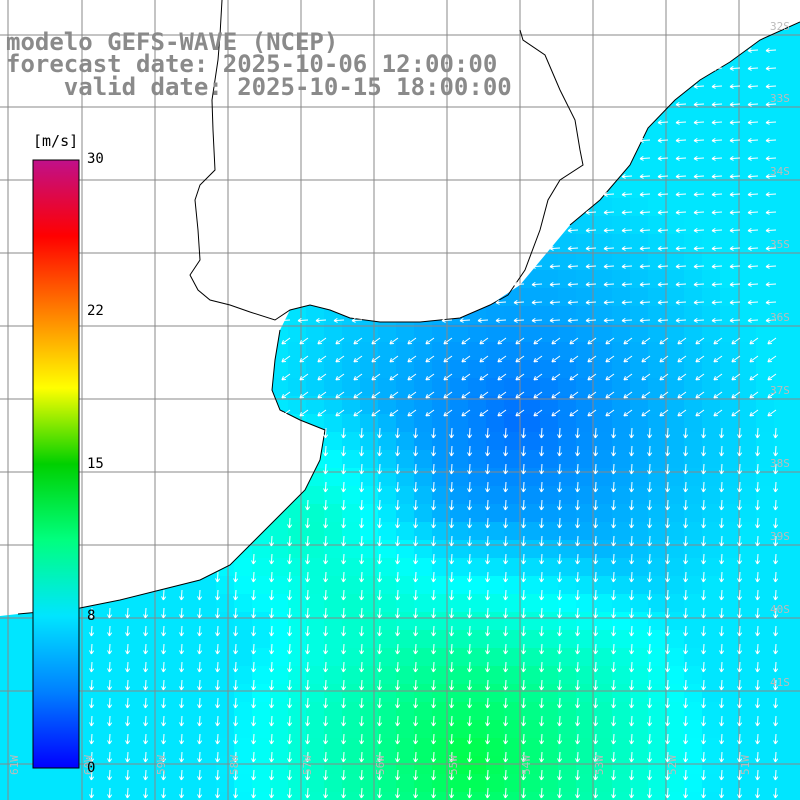  I want to click on lat-label: 41S, so click(780, 682).